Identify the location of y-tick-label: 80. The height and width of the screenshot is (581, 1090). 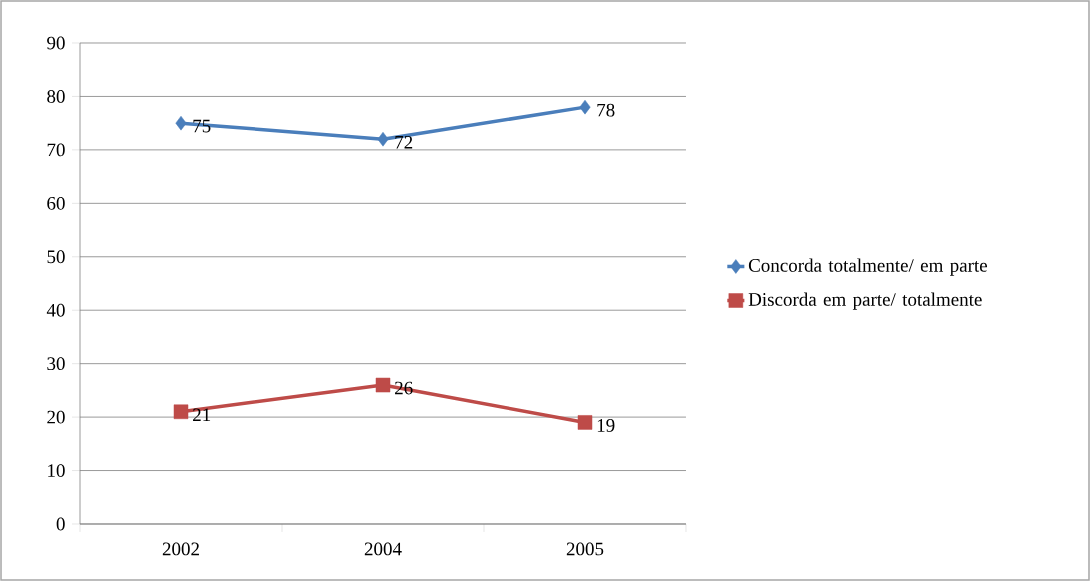
(56, 96).